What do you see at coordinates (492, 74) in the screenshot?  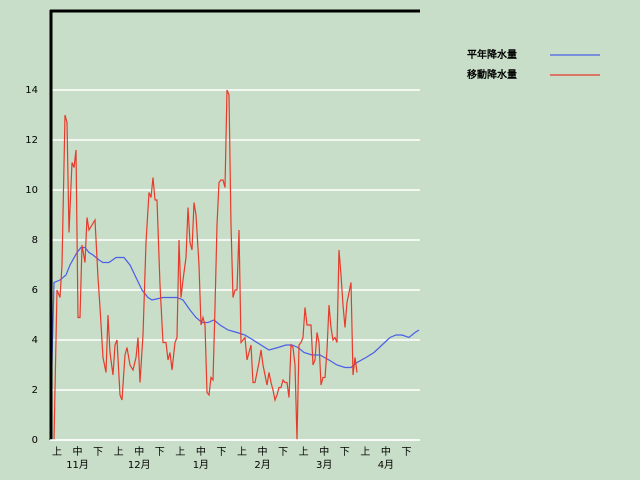 I see `legend-label: 移動降水量` at bounding box center [492, 74].